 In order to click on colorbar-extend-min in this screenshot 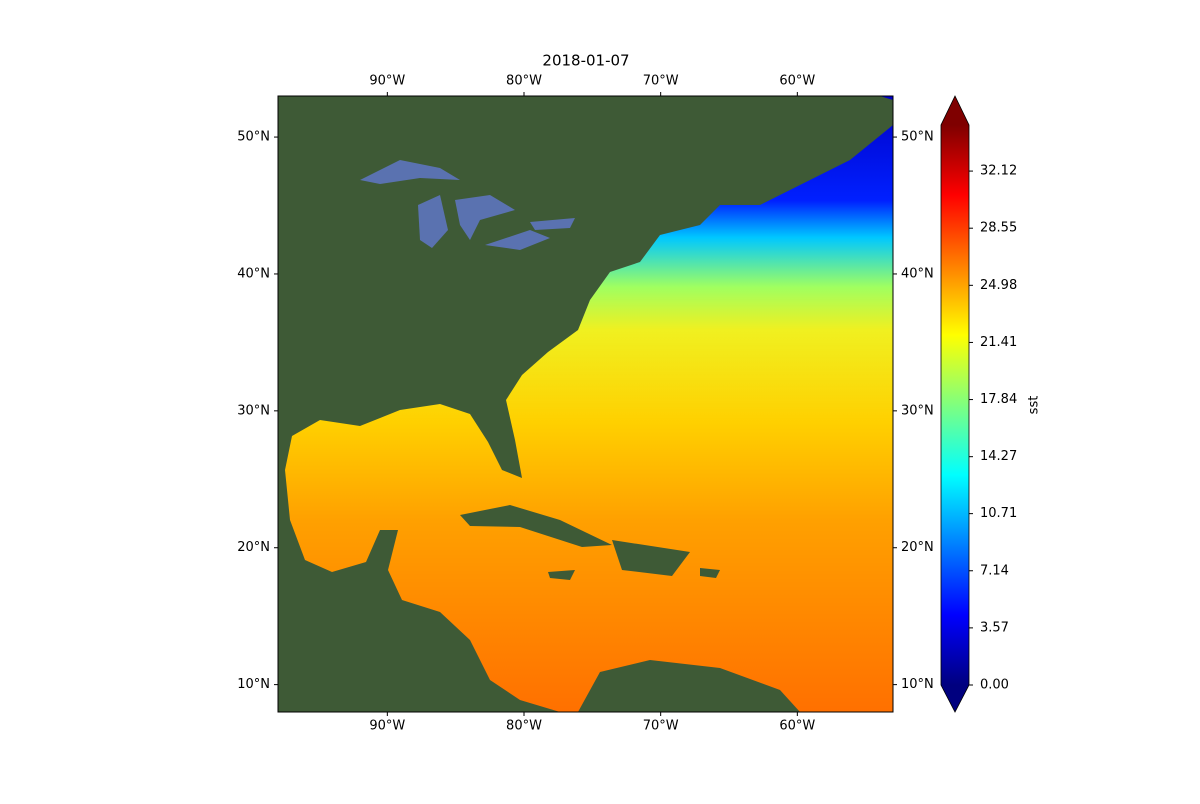, I will do `click(955, 698)`.